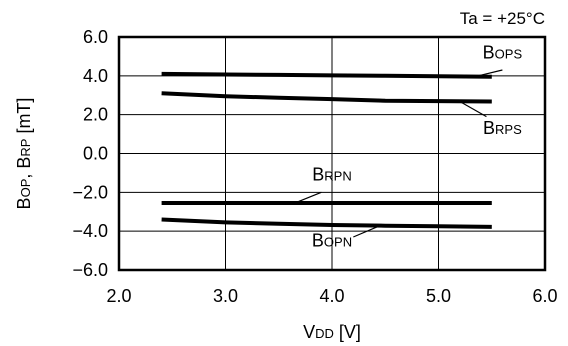 The height and width of the screenshot is (346, 568). I want to click on x-tick-label: 6.0, so click(544, 296).